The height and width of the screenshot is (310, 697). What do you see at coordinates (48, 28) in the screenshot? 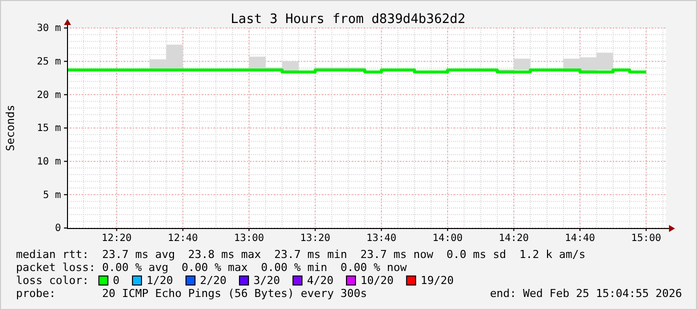
I see `y-tick-label: 30 m` at bounding box center [48, 28].